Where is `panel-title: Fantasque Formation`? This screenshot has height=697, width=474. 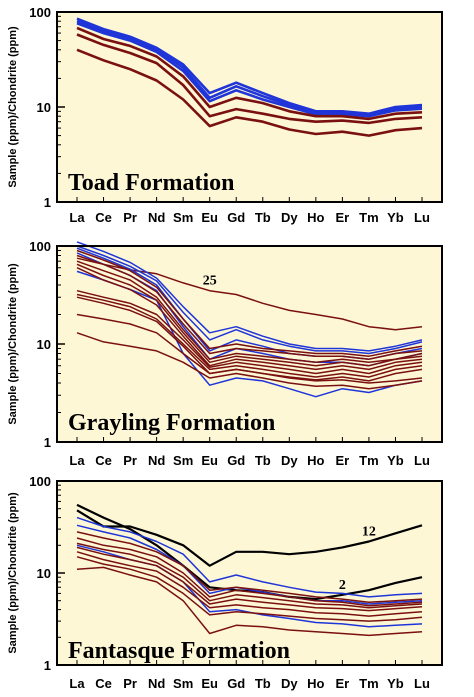 panel-title: Fantasque Formation is located at coordinates (179, 651).